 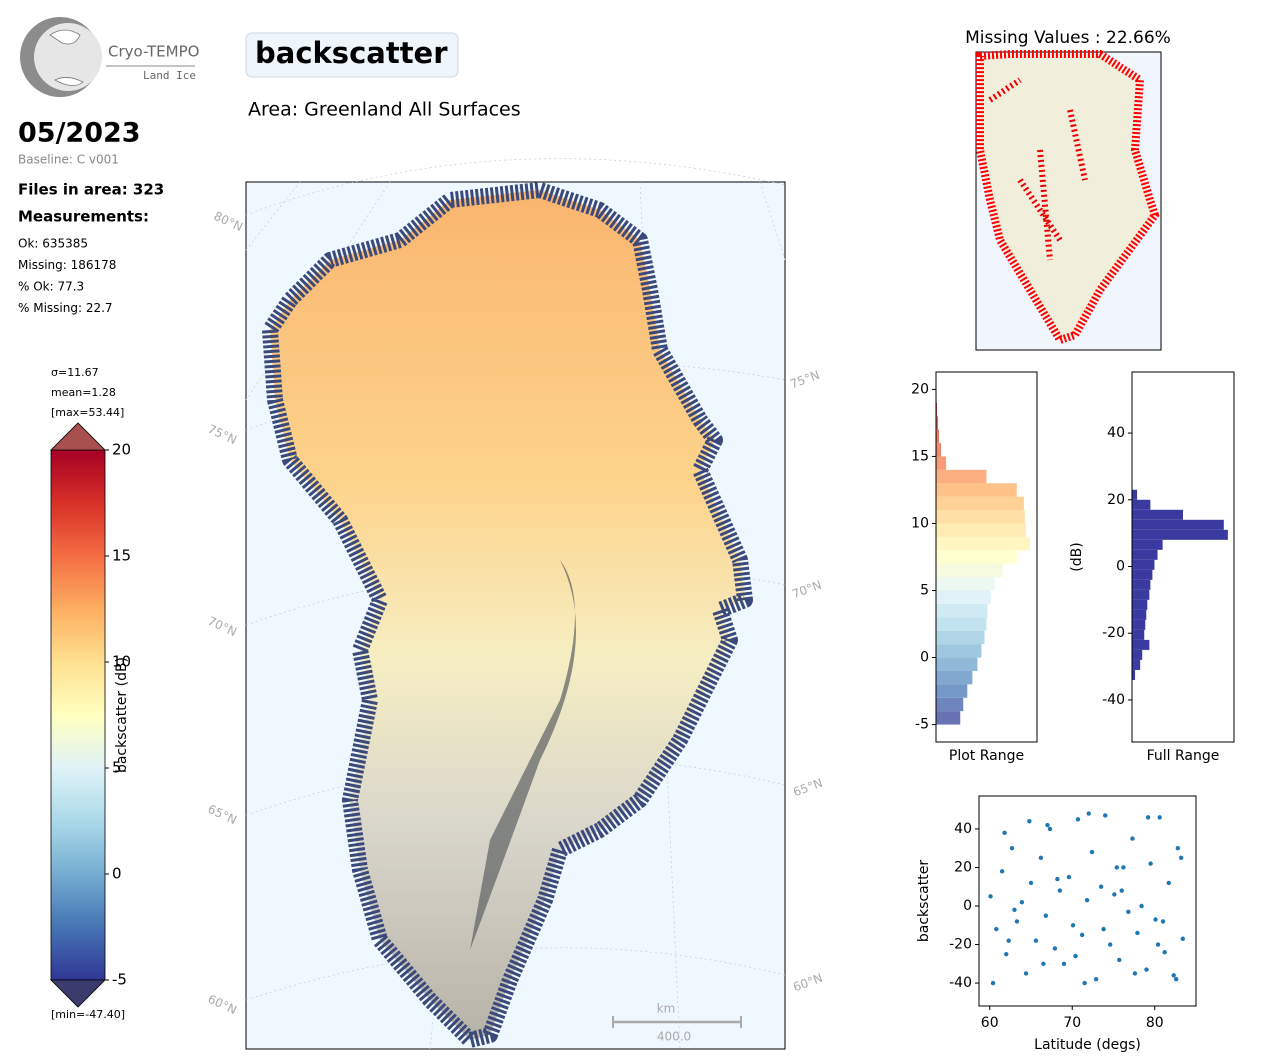 What do you see at coordinates (119, 980) in the screenshot?
I see `colorbar-tick-label: -5` at bounding box center [119, 980].